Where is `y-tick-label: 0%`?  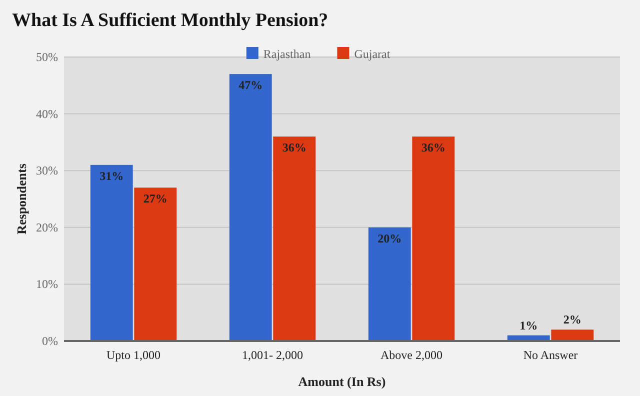
y-tick-label: 0% is located at coordinates (50, 341).